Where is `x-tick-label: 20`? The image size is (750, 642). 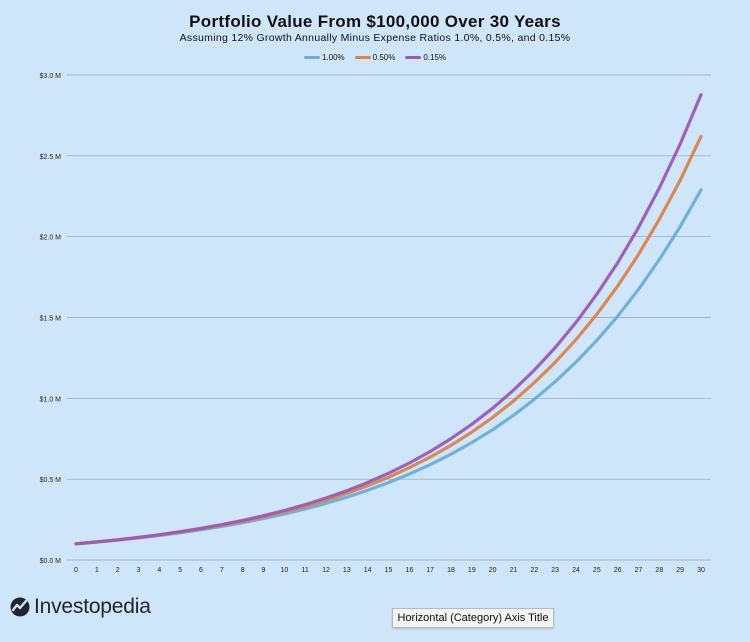 x-tick-label: 20 is located at coordinates (493, 570).